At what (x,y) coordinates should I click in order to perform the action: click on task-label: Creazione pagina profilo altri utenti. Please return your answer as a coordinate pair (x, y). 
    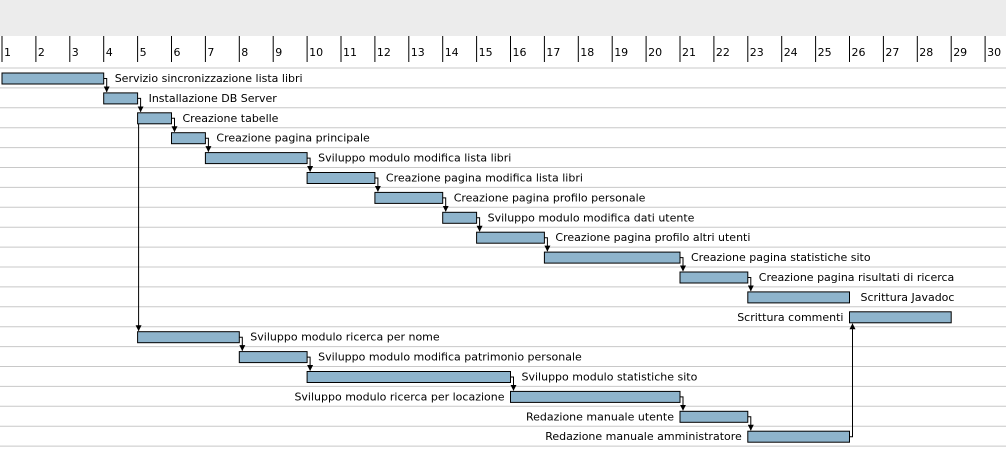
    Looking at the image, I should click on (652, 237).